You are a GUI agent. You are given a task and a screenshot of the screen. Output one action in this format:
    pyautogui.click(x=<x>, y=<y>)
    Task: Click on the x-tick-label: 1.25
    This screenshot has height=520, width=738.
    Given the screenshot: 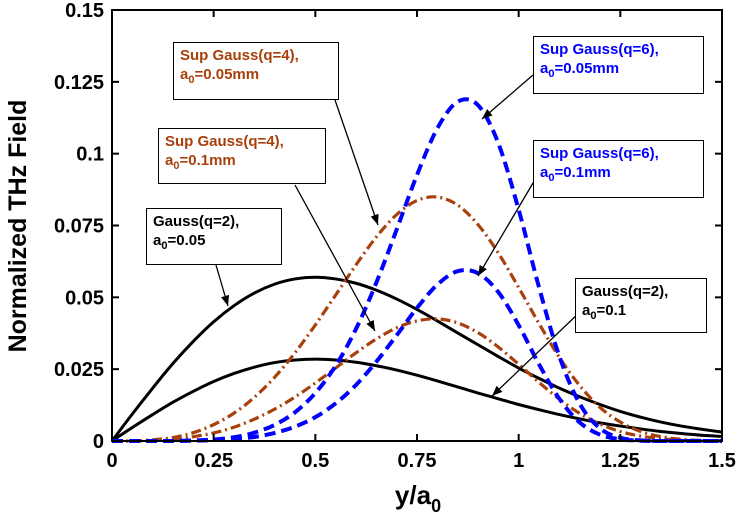 What is the action you would take?
    pyautogui.click(x=620, y=461)
    